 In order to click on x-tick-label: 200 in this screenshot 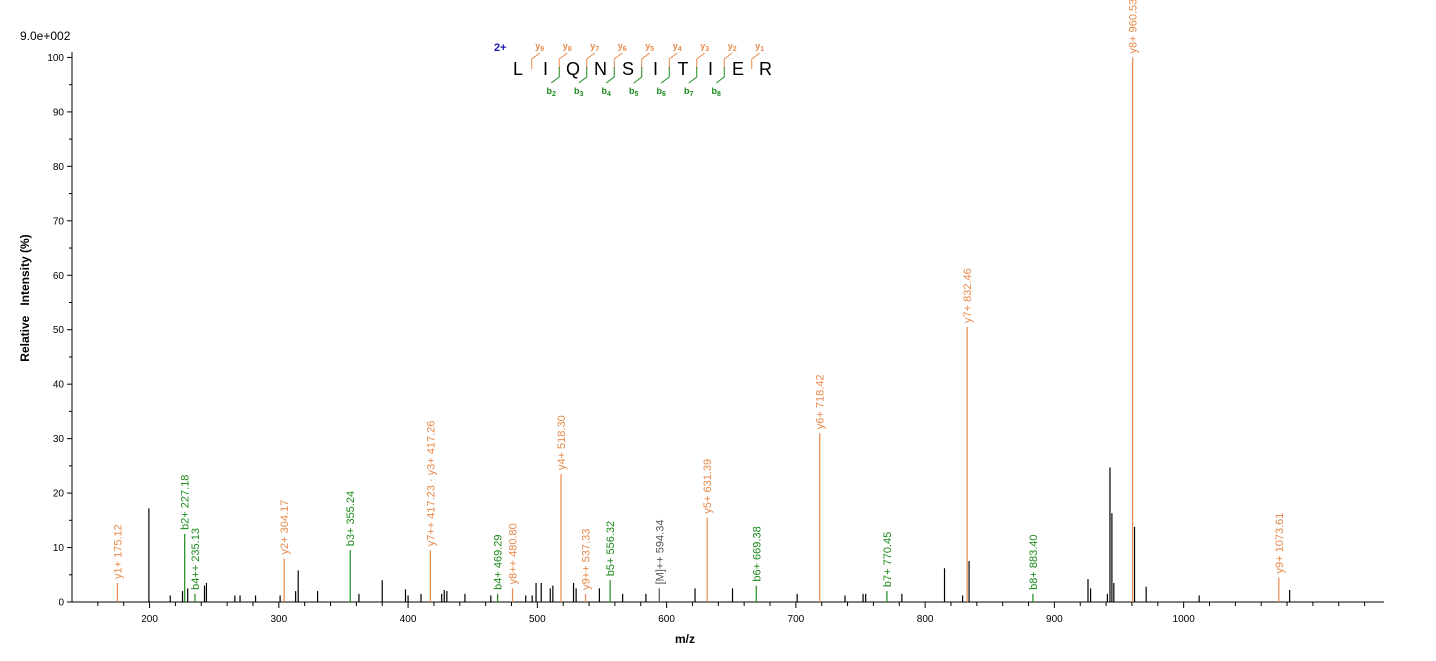, I will do `click(149, 619)`.